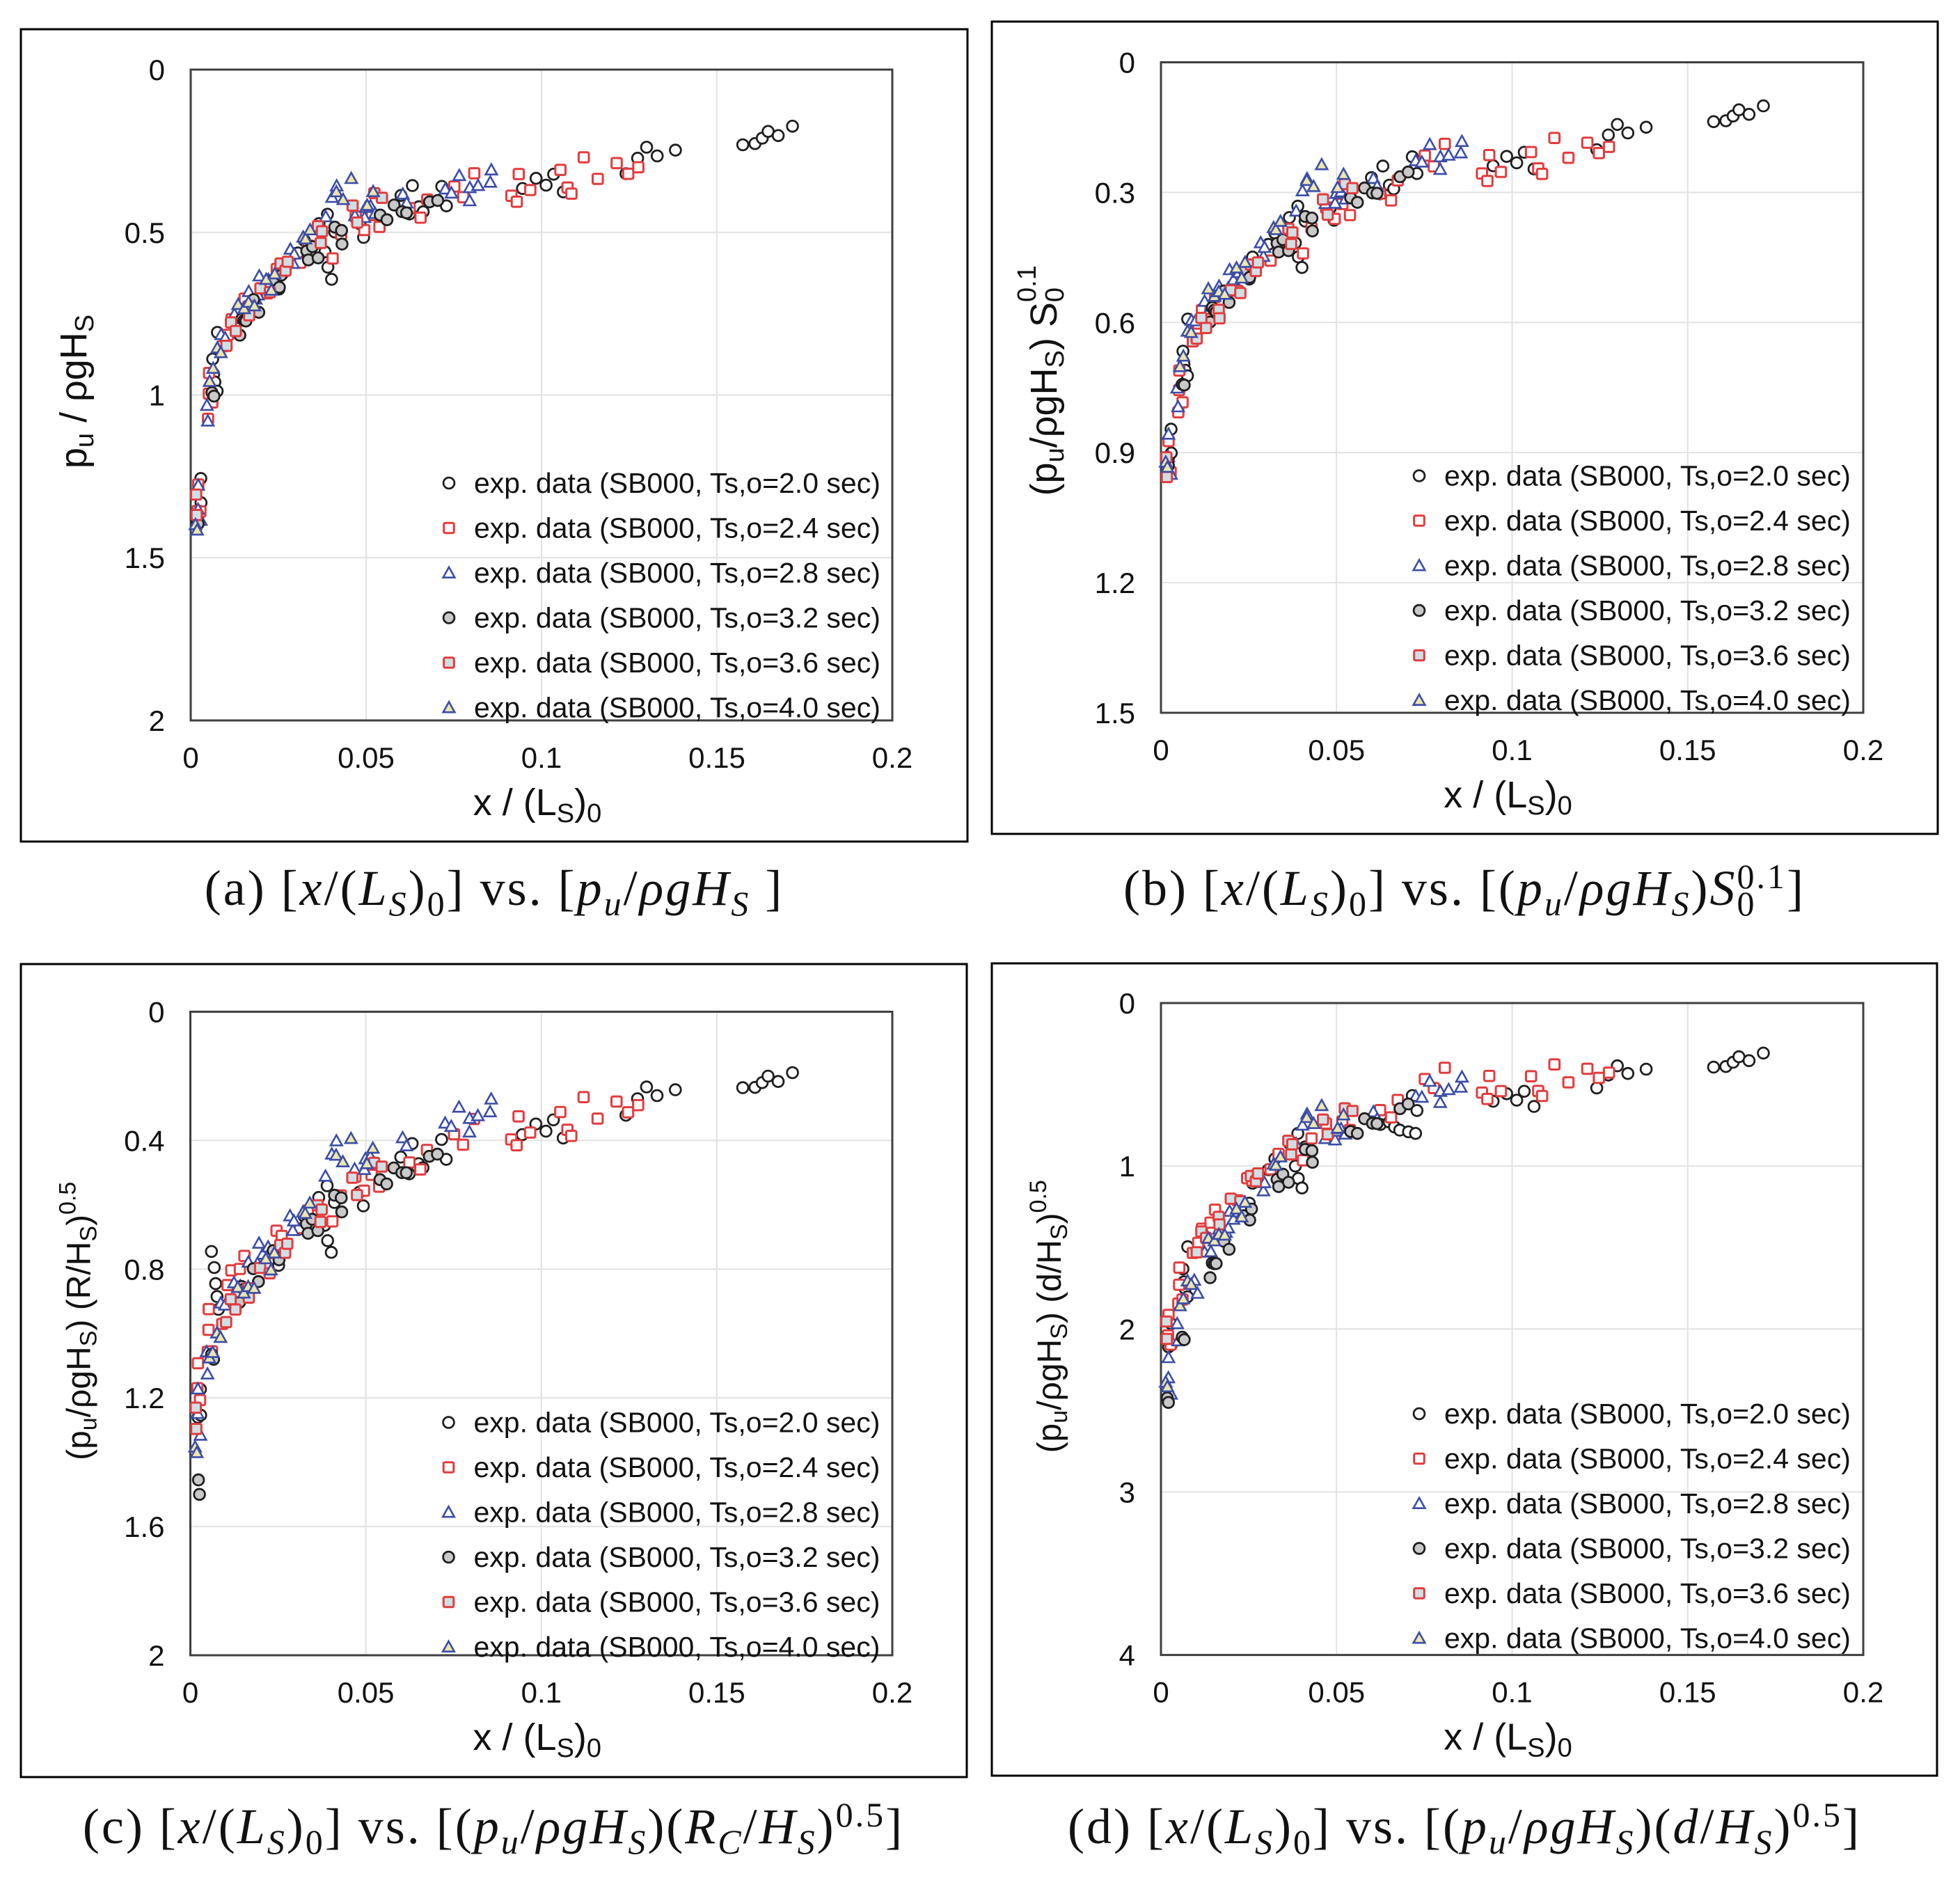 The width and height of the screenshot is (1960, 1878). What do you see at coordinates (1115, 322) in the screenshot?
I see `svg-text: 0.6` at bounding box center [1115, 322].